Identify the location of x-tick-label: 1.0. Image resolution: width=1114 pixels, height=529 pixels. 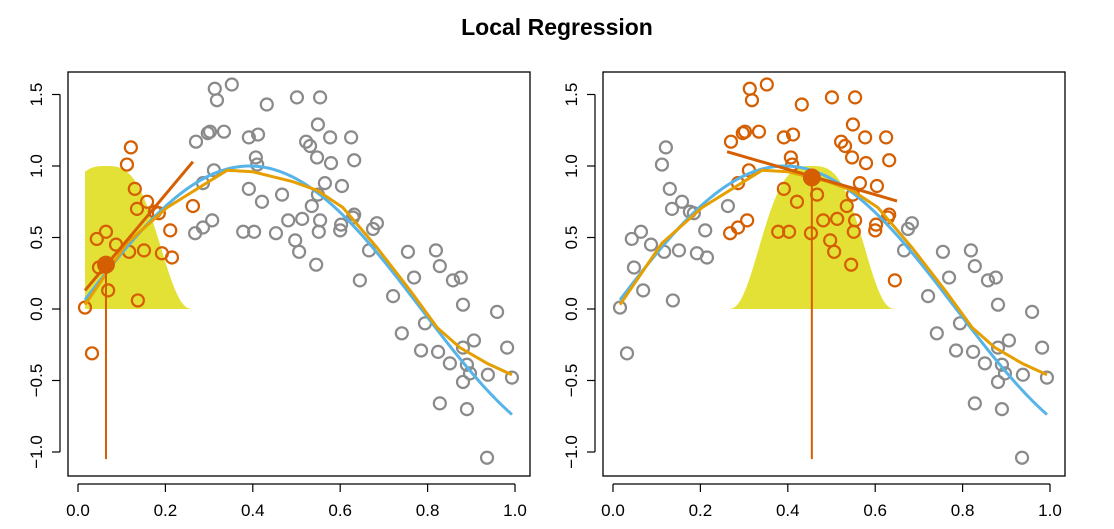
(515, 510).